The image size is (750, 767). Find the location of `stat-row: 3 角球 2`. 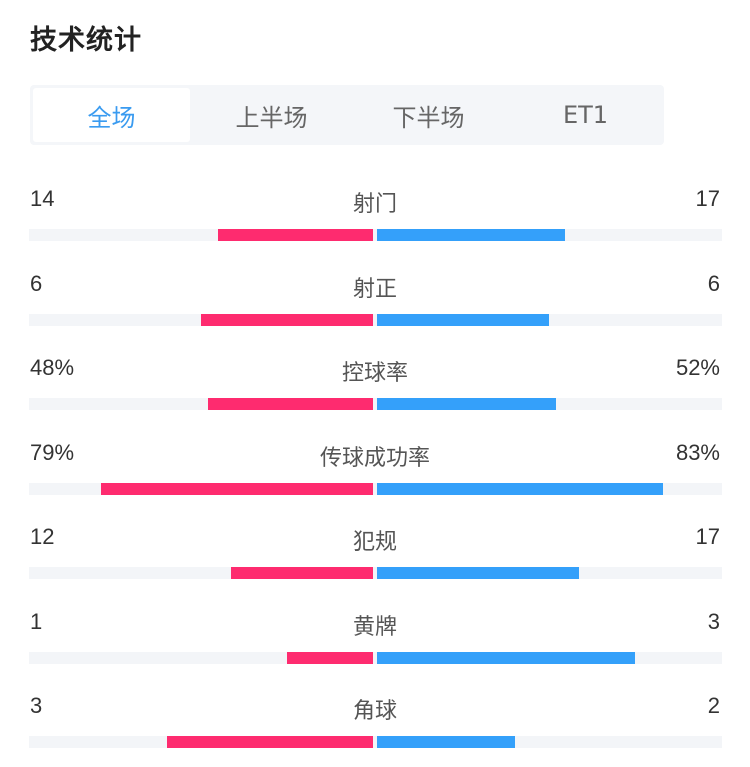

stat-row: 3 角球 2 is located at coordinates (375, 728).